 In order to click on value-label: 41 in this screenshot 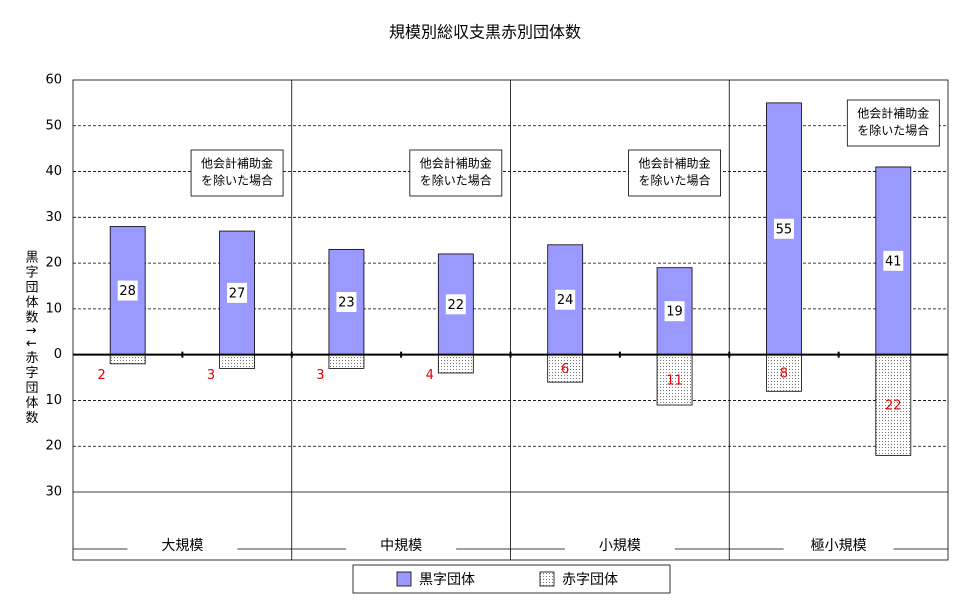, I will do `click(893, 261)`.